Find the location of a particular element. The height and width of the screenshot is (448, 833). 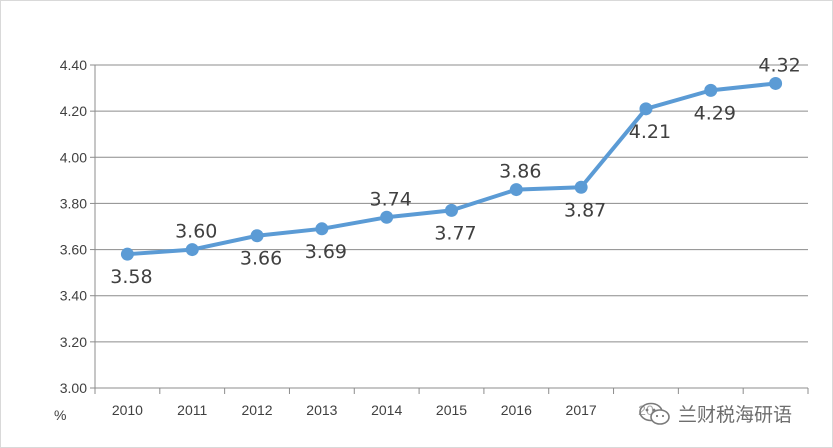

x-tick-label: 2015 is located at coordinates (451, 410).